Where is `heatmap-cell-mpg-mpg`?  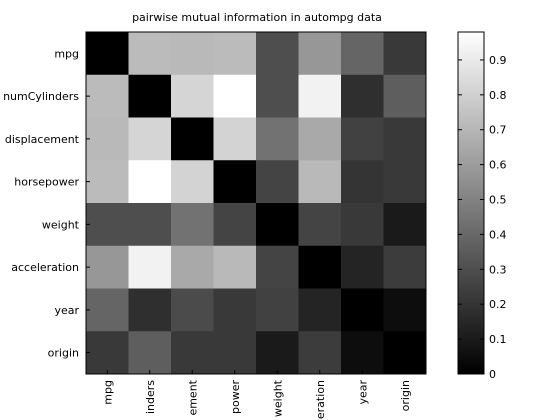
heatmap-cell-mpg-mpg is located at coordinates (107, 54).